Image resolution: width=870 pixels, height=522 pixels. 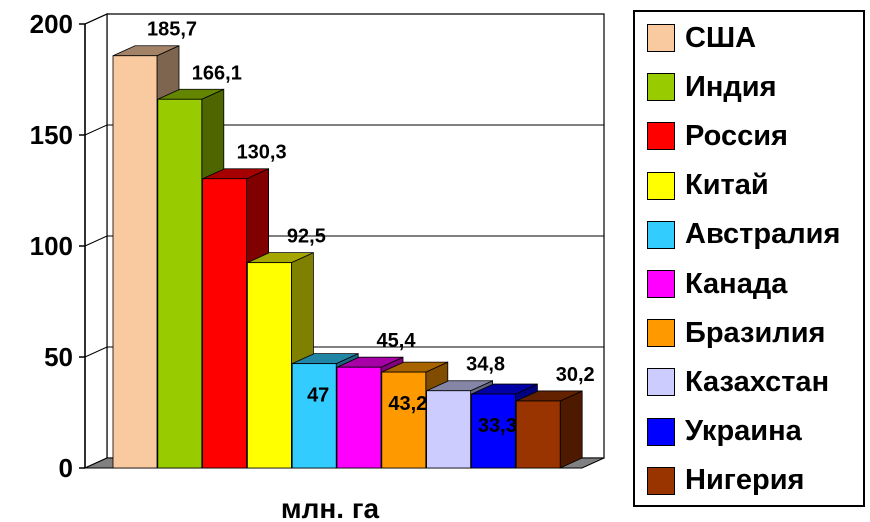 What do you see at coordinates (745, 480) in the screenshot?
I see `legend-label: Нигерия` at bounding box center [745, 480].